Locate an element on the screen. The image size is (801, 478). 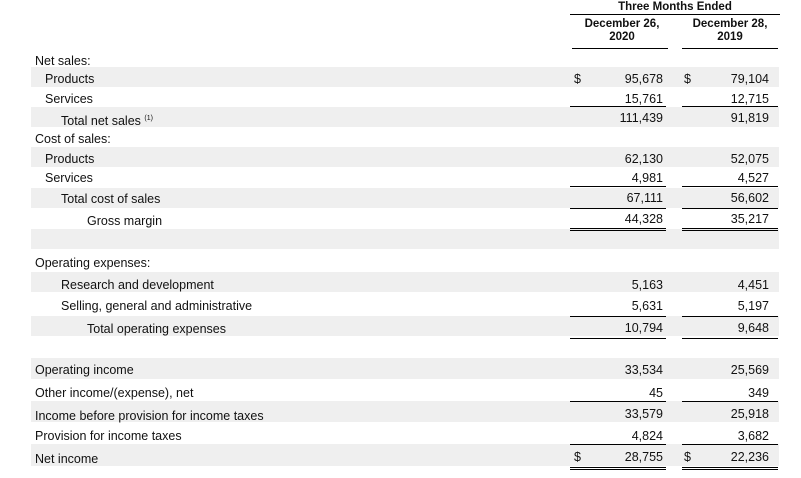
column-header-2019-line2: 2019 is located at coordinates (730, 37).